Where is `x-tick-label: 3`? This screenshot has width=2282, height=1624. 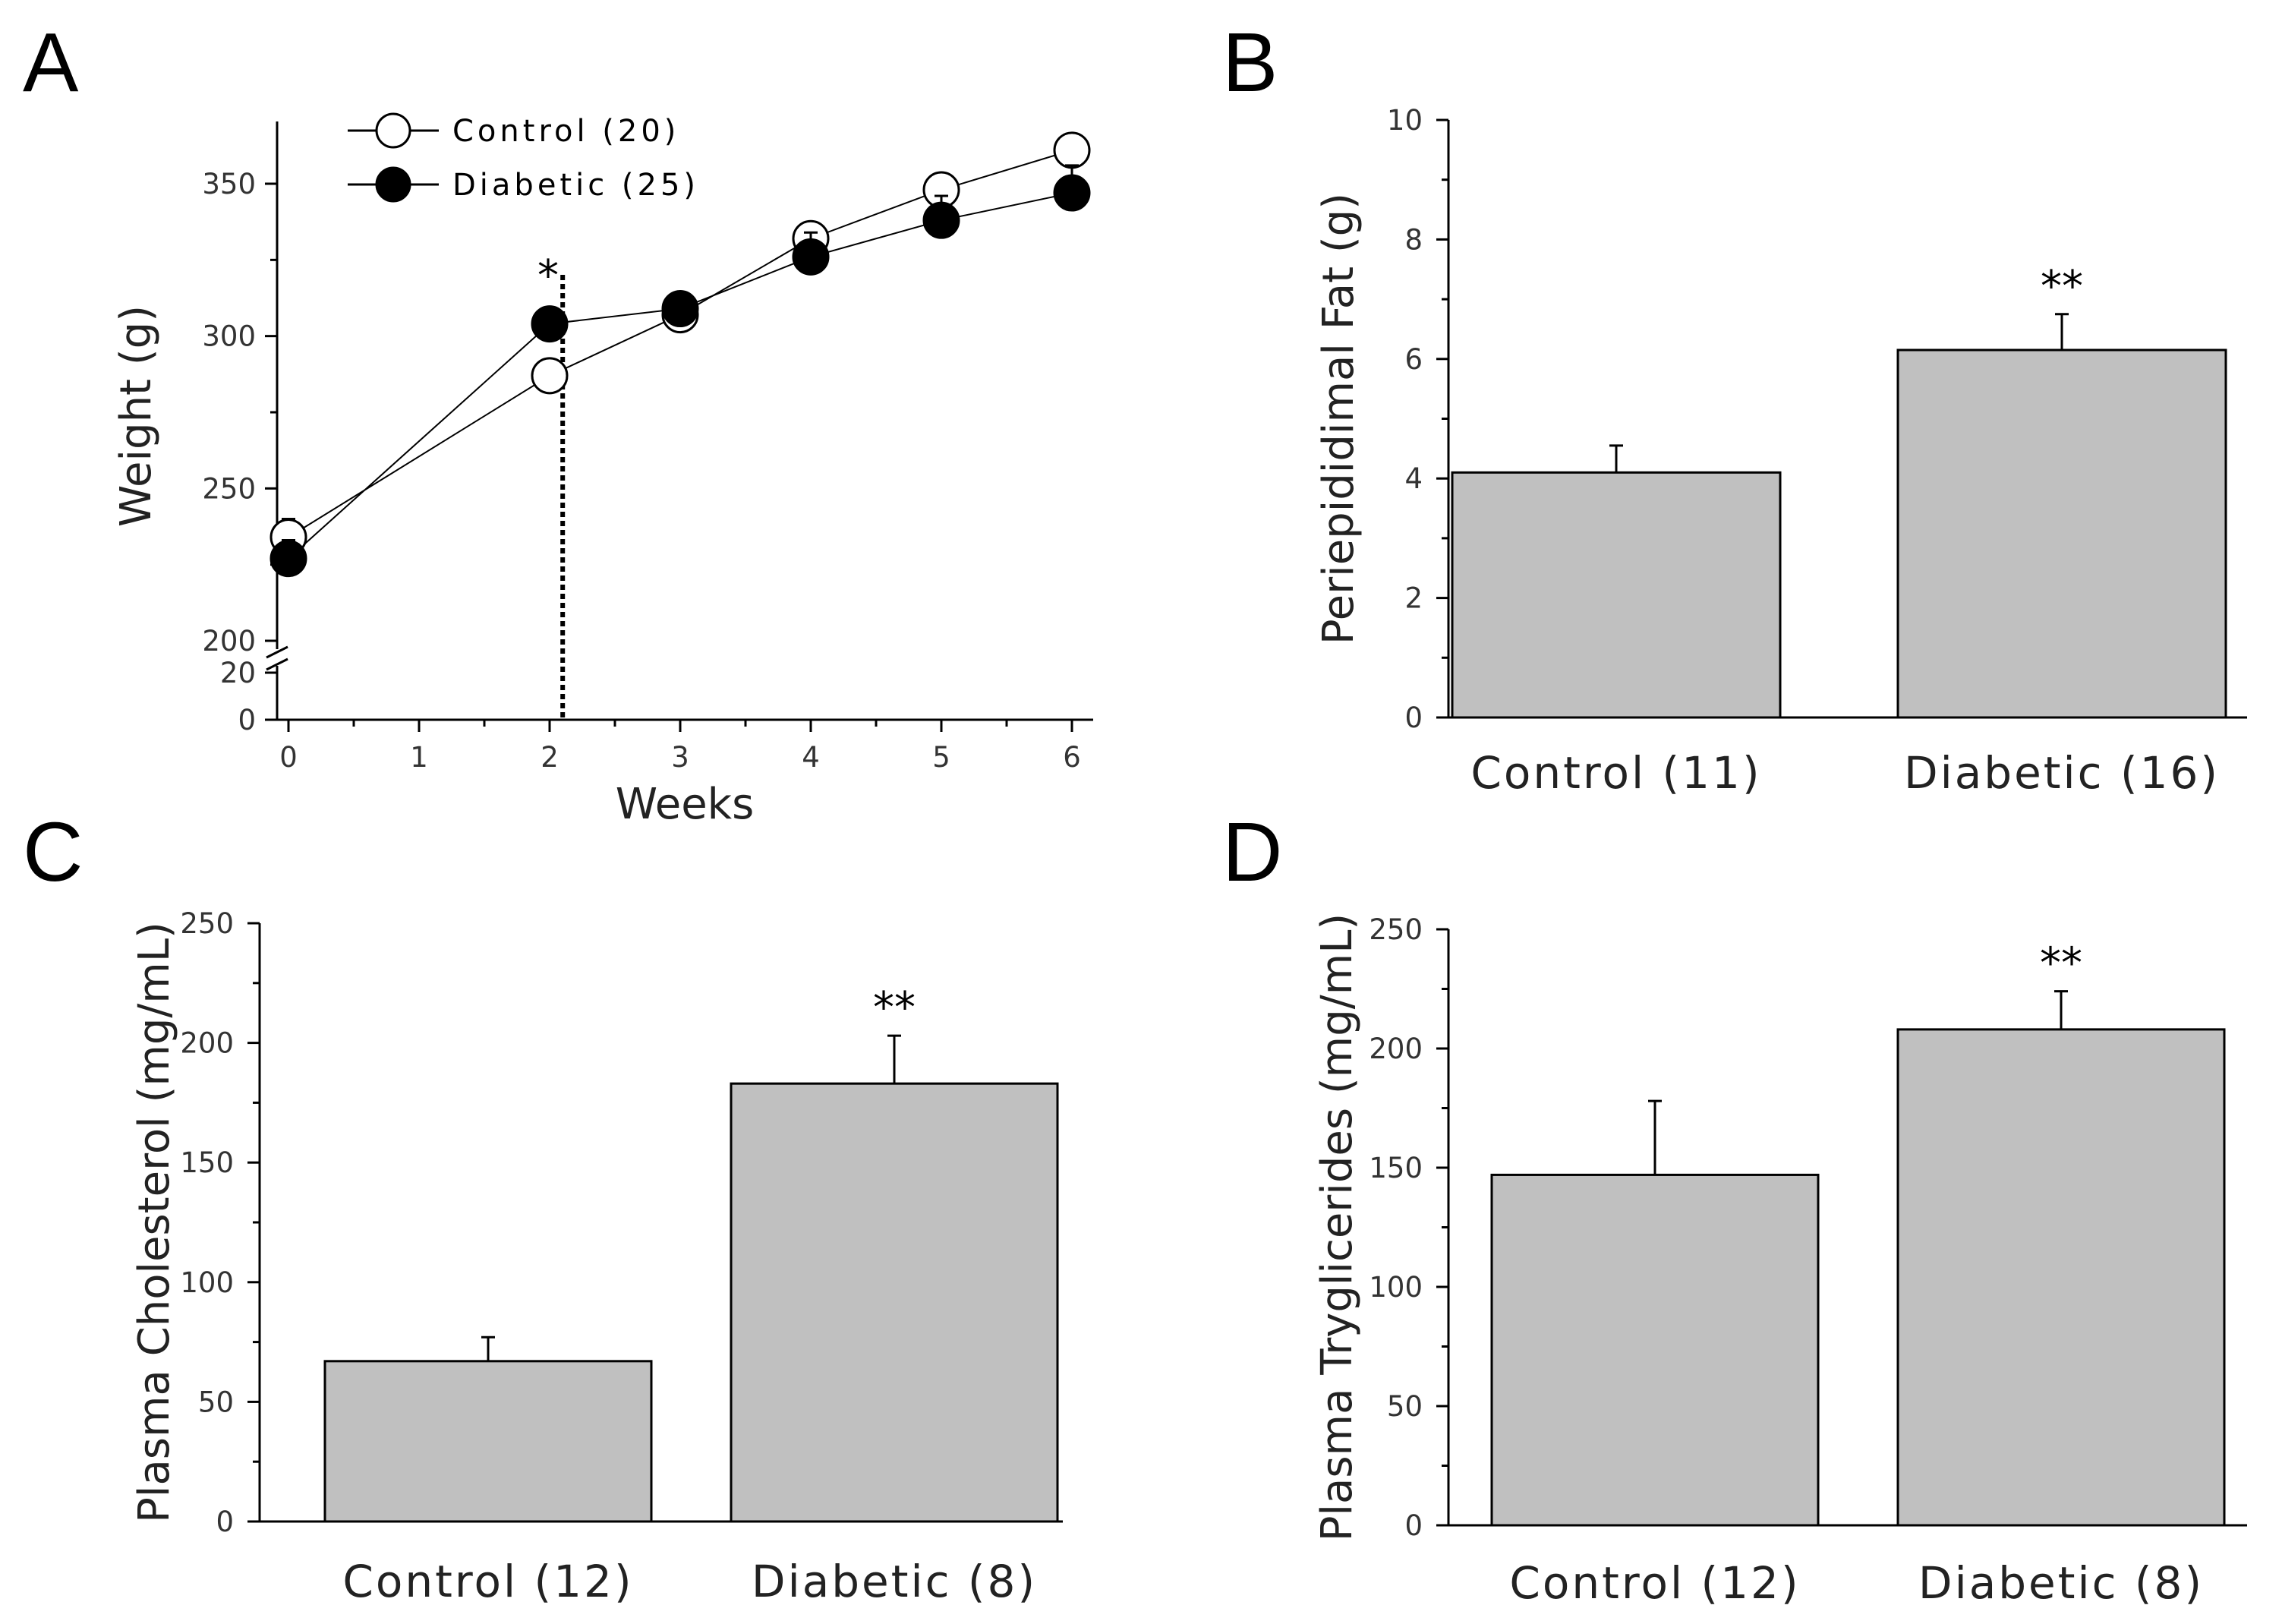
x-tick-label: 3 is located at coordinates (680, 758).